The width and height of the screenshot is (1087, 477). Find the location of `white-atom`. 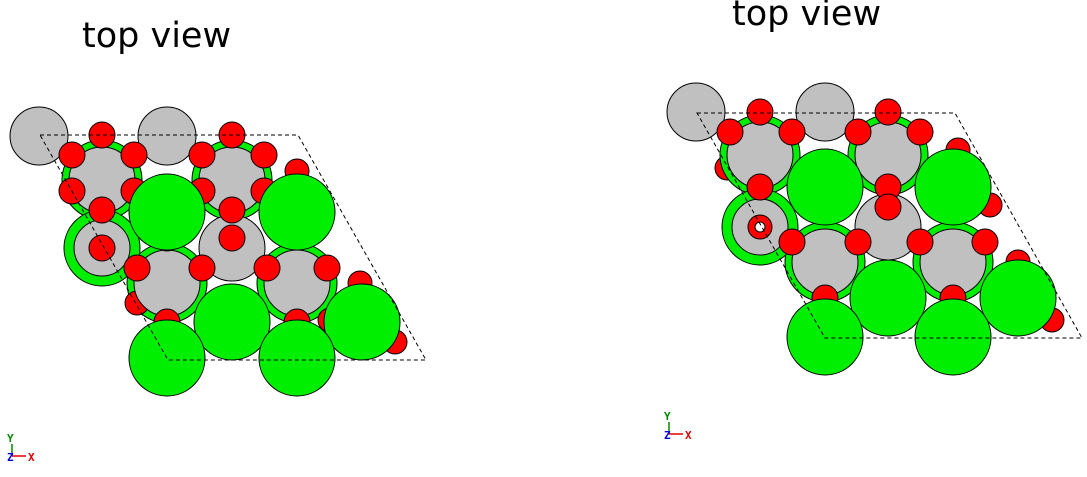

white-atom is located at coordinates (760, 227).